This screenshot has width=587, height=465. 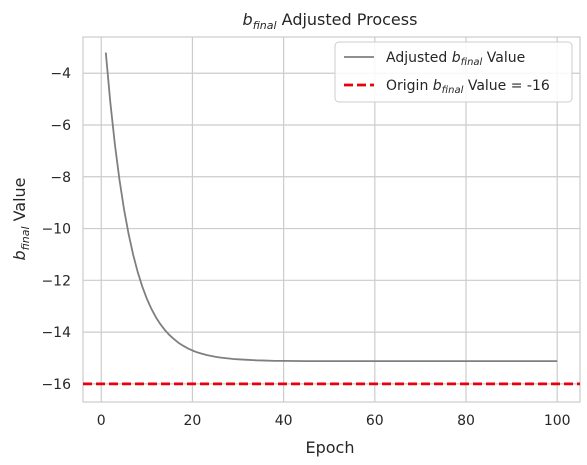 I want to click on y-tick-label: −16, so click(x=56, y=385).